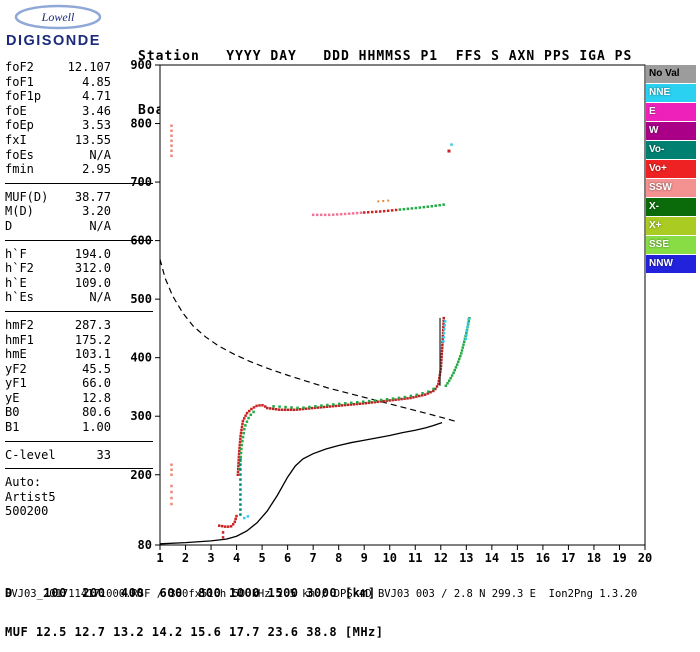 The width and height of the screenshot is (700, 652). Describe the element at coordinates (12, 397) in the screenshot. I see `parameter-label: yE` at that location.